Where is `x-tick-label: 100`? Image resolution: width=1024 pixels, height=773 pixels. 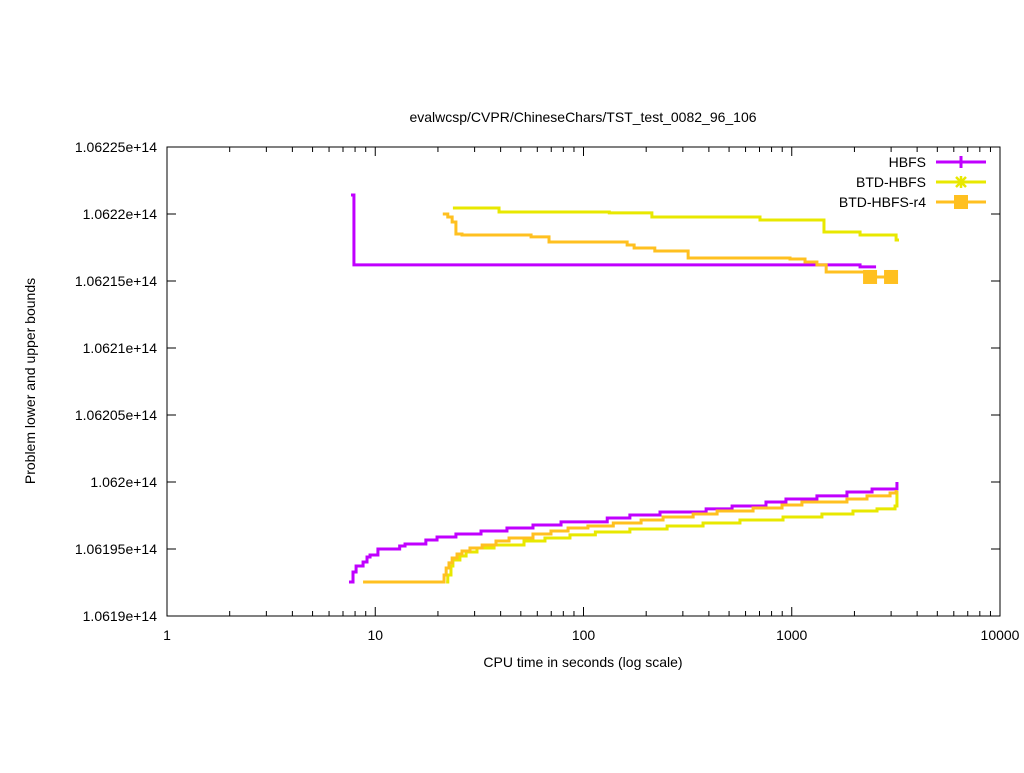 x-tick-label: 100 is located at coordinates (584, 635).